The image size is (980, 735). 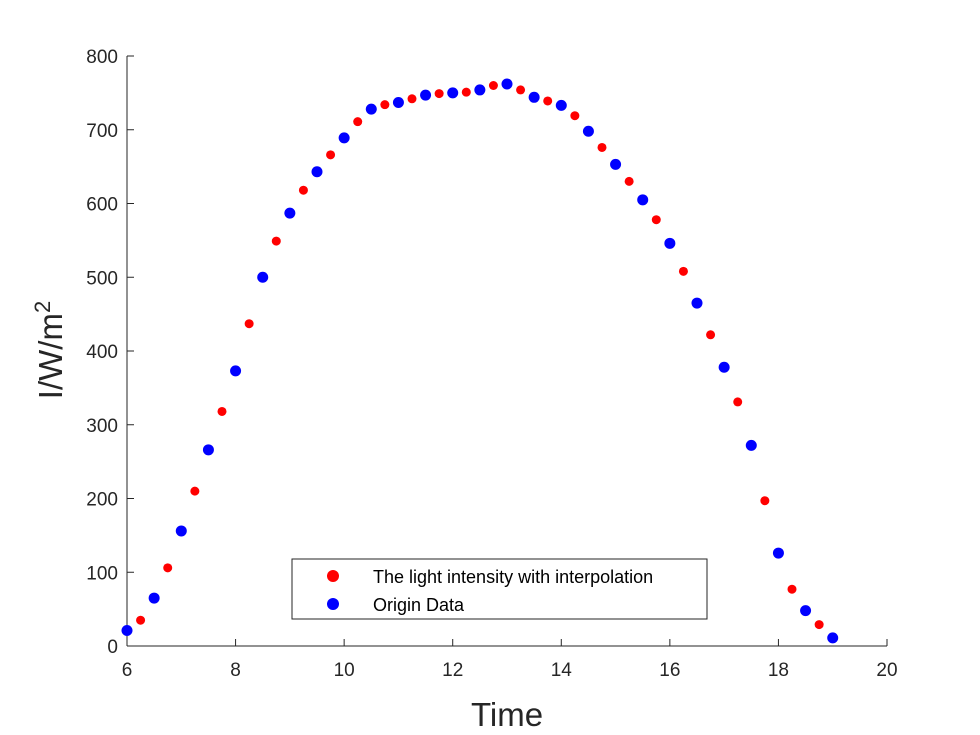 I want to click on y-tick-label: 500, so click(x=102, y=278).